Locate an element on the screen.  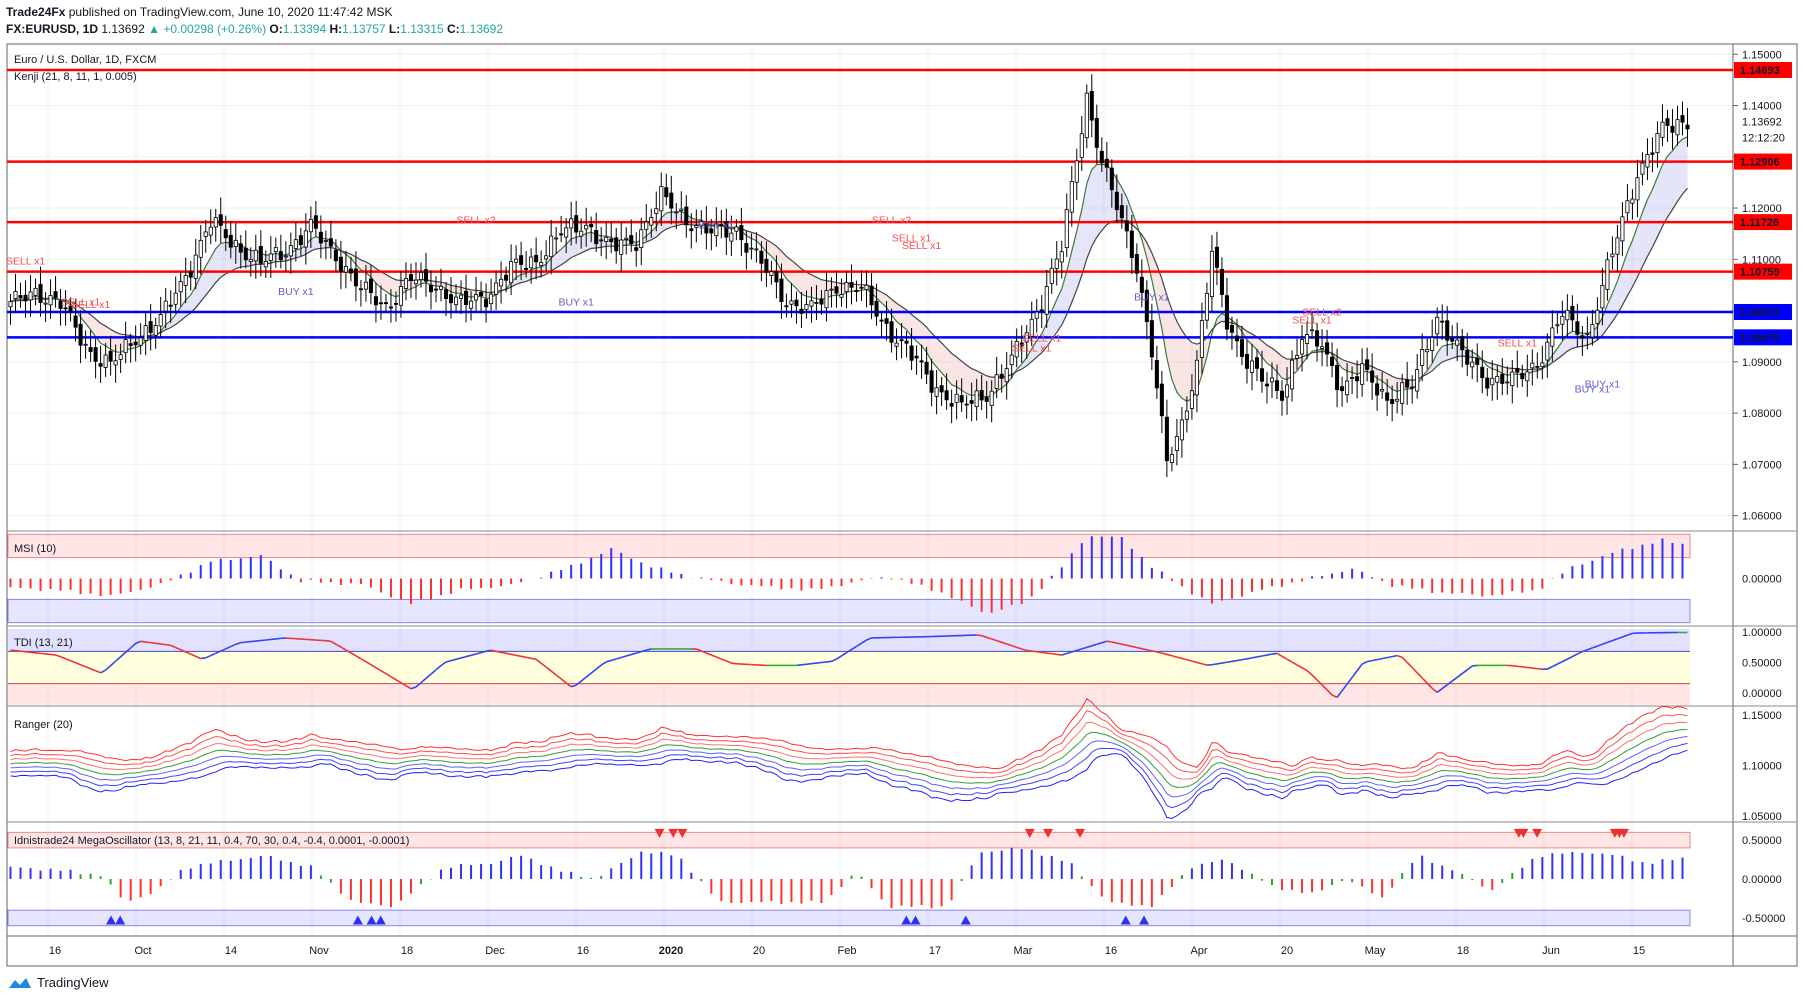
tradingview-logo: TradingView is located at coordinates (58, 982).